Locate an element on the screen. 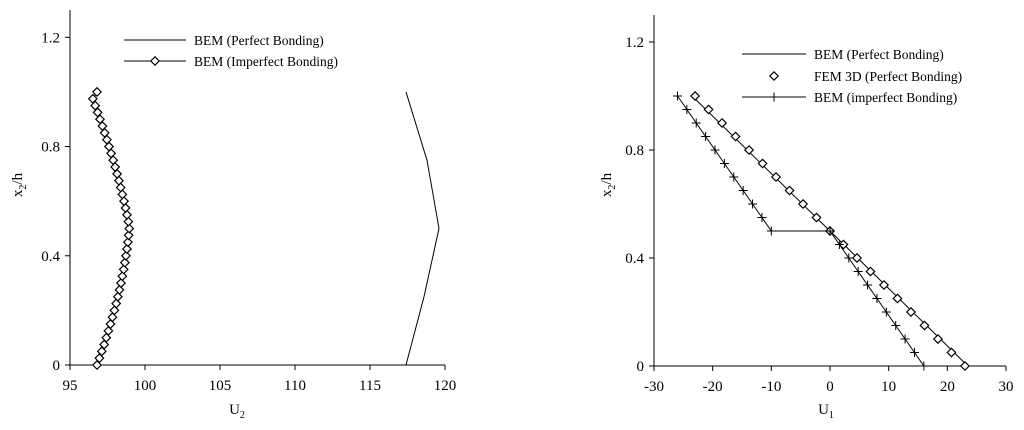  x-tick-label: 120 is located at coordinates (445, 386).